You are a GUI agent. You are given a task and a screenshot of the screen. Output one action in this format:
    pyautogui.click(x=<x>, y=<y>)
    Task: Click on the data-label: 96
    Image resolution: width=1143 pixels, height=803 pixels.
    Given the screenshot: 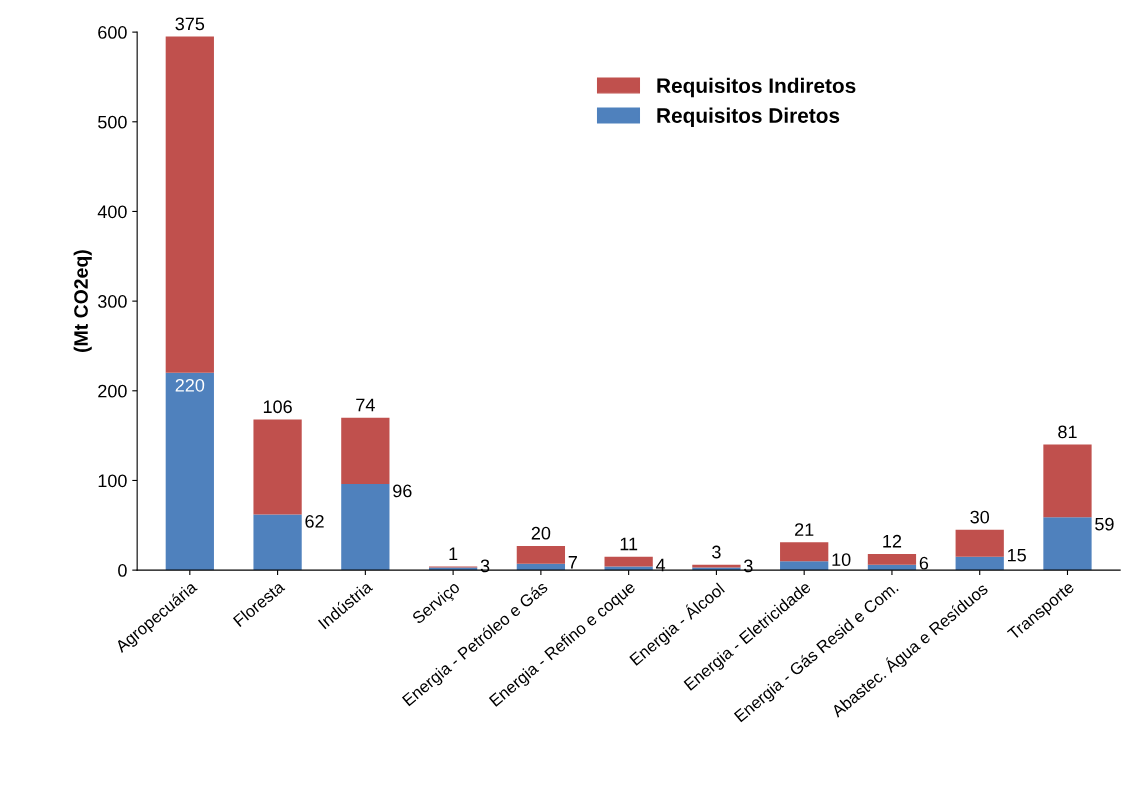 What is the action you would take?
    pyautogui.click(x=402, y=491)
    